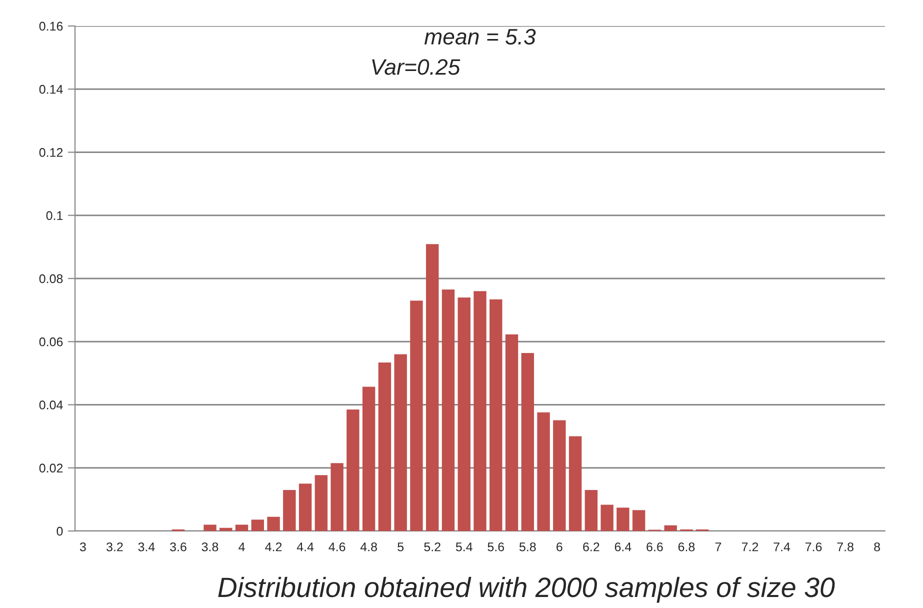 This screenshot has width=923, height=608. What do you see at coordinates (305, 547) in the screenshot?
I see `x-tick-label: 4.4` at bounding box center [305, 547].